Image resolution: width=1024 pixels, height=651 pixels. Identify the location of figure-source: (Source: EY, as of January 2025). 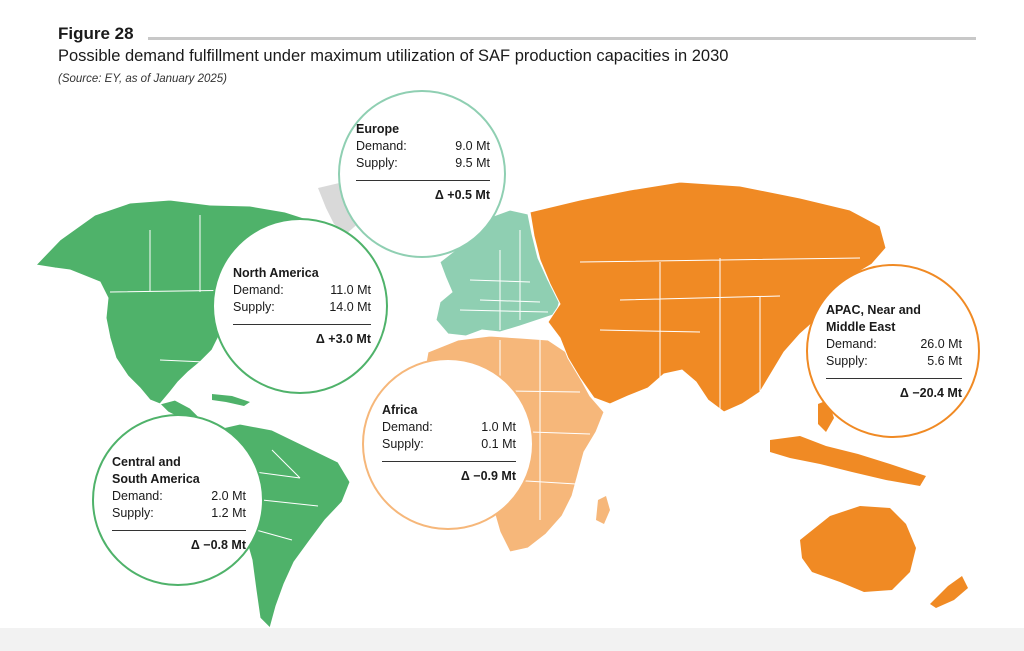
(142, 79).